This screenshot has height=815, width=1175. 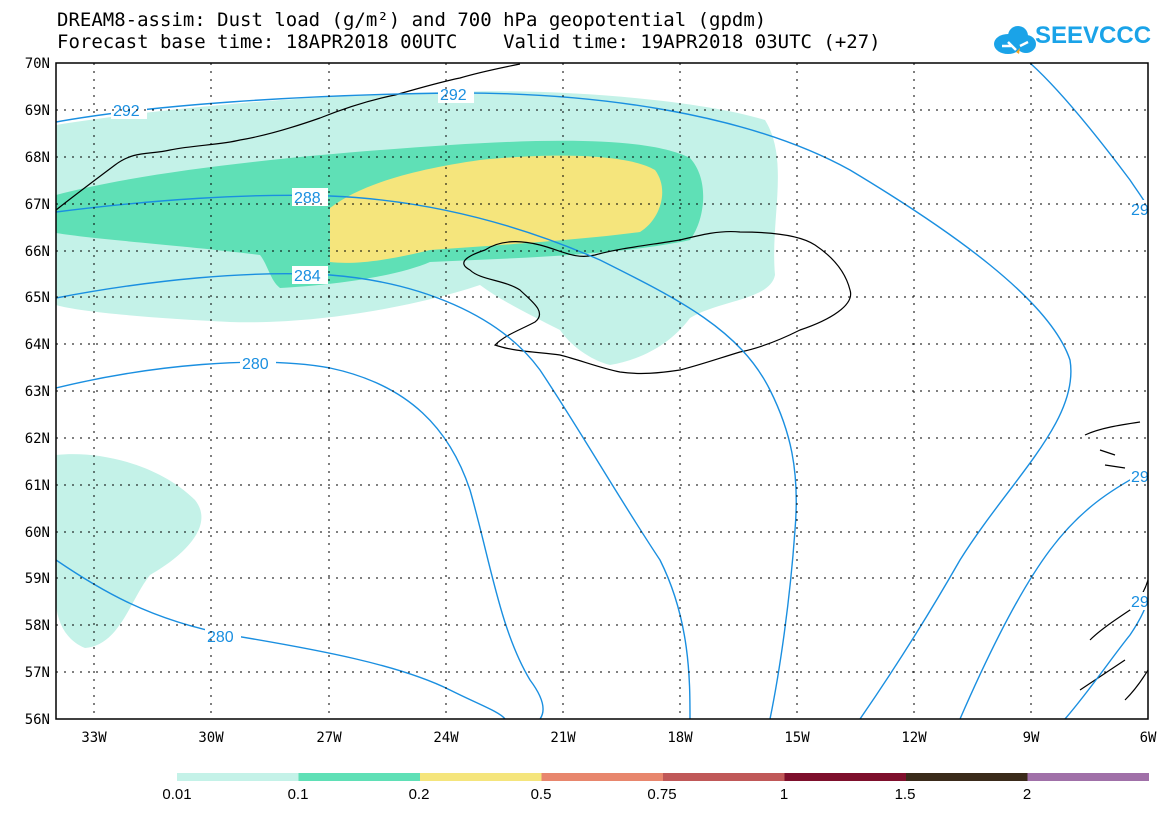 I want to click on colorbar-label: 0.75, so click(x=662, y=794).